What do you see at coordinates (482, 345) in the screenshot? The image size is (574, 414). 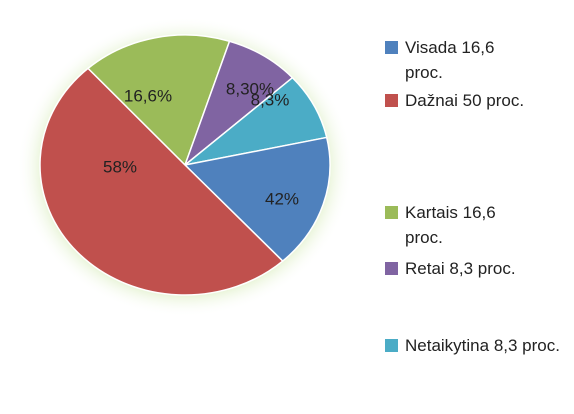 I see `legend-label: Netaikytina 8,3 proc.` at bounding box center [482, 345].